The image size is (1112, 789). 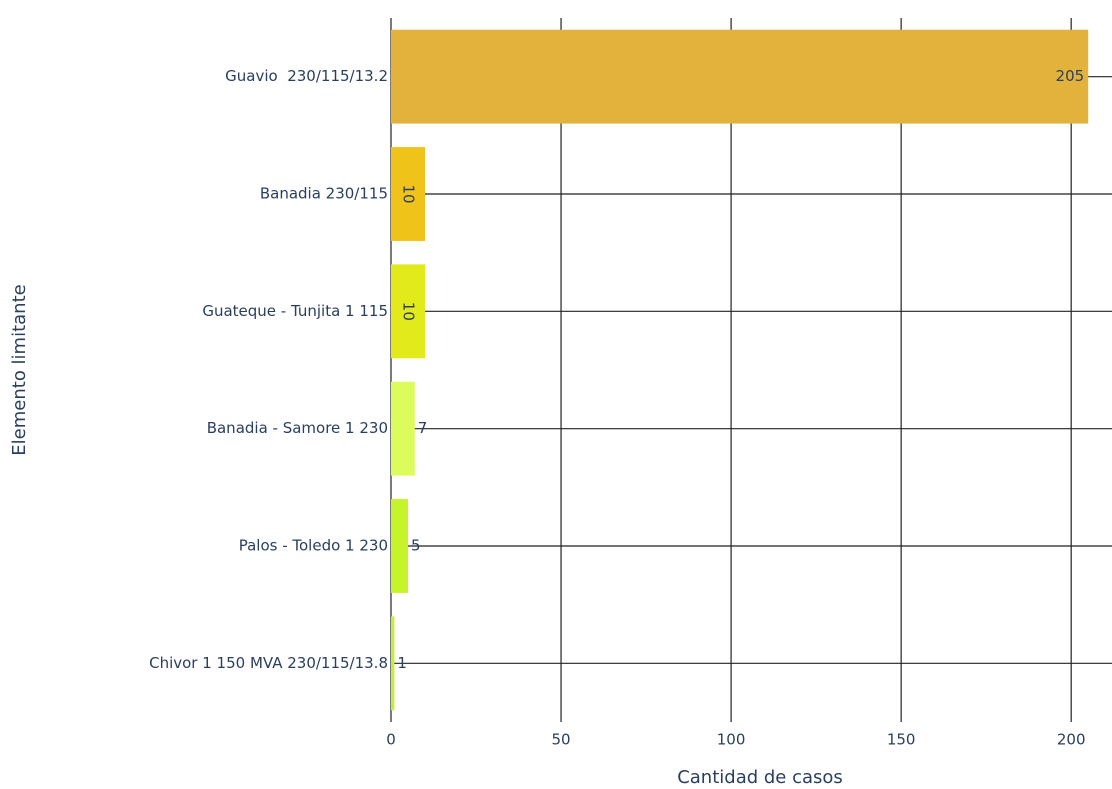 I want to click on value-label: 7, so click(x=423, y=428).